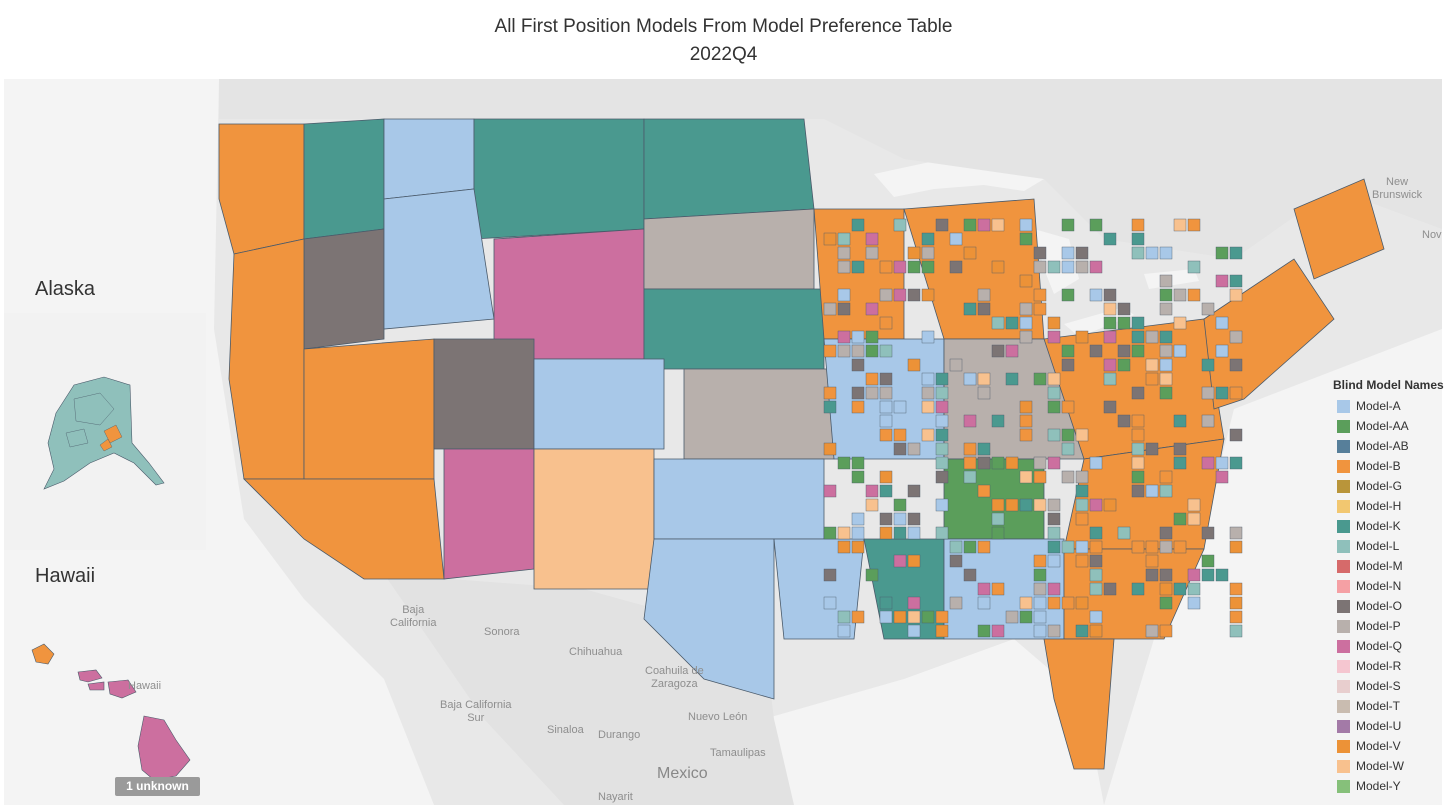 This screenshot has height=809, width=1447. What do you see at coordinates (1387, 406) in the screenshot?
I see `legend-item-model-a: Model-A` at bounding box center [1387, 406].